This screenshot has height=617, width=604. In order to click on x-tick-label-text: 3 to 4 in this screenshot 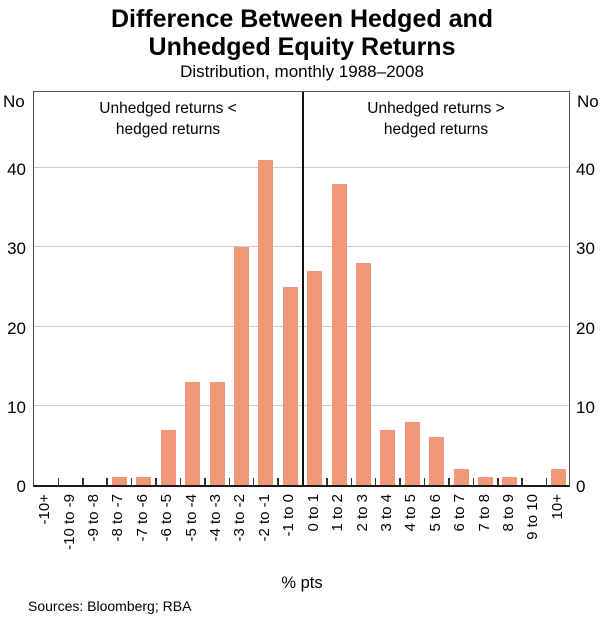, I will do `click(386, 513)`.